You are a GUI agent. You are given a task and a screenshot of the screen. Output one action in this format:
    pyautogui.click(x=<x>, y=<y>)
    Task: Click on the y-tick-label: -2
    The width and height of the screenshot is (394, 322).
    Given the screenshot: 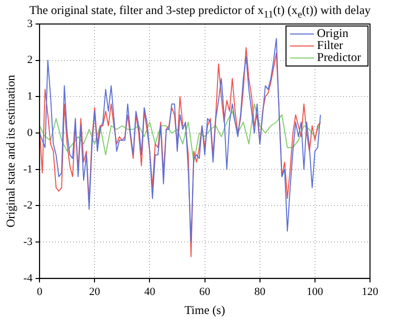 What is the action you would take?
    pyautogui.click(x=28, y=206)
    